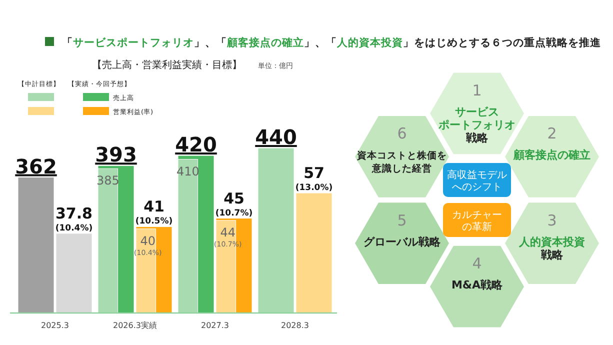 The width and height of the screenshot is (613, 345). I want to click on text: 3, so click(552, 220).